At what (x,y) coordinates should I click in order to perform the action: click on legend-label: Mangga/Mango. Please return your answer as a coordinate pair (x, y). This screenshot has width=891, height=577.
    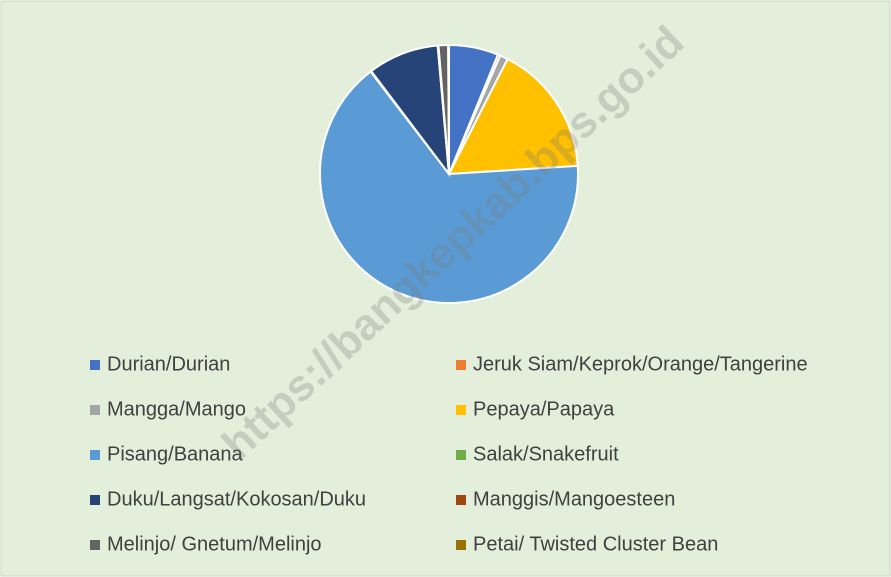
    Looking at the image, I should click on (176, 409).